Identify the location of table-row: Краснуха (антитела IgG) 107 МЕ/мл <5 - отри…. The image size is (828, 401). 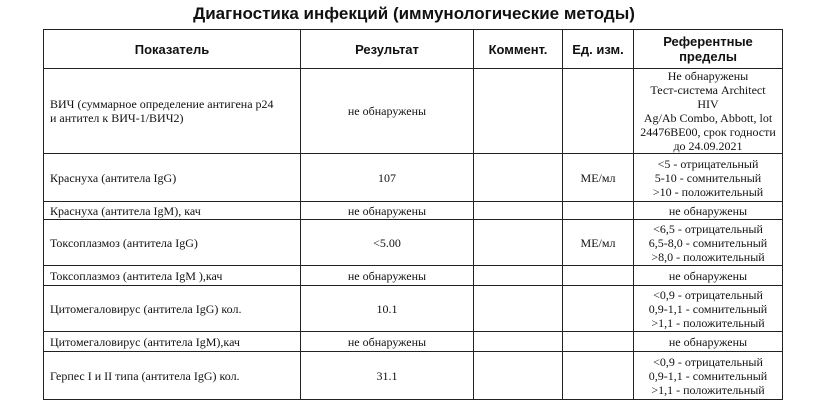
(413, 177).